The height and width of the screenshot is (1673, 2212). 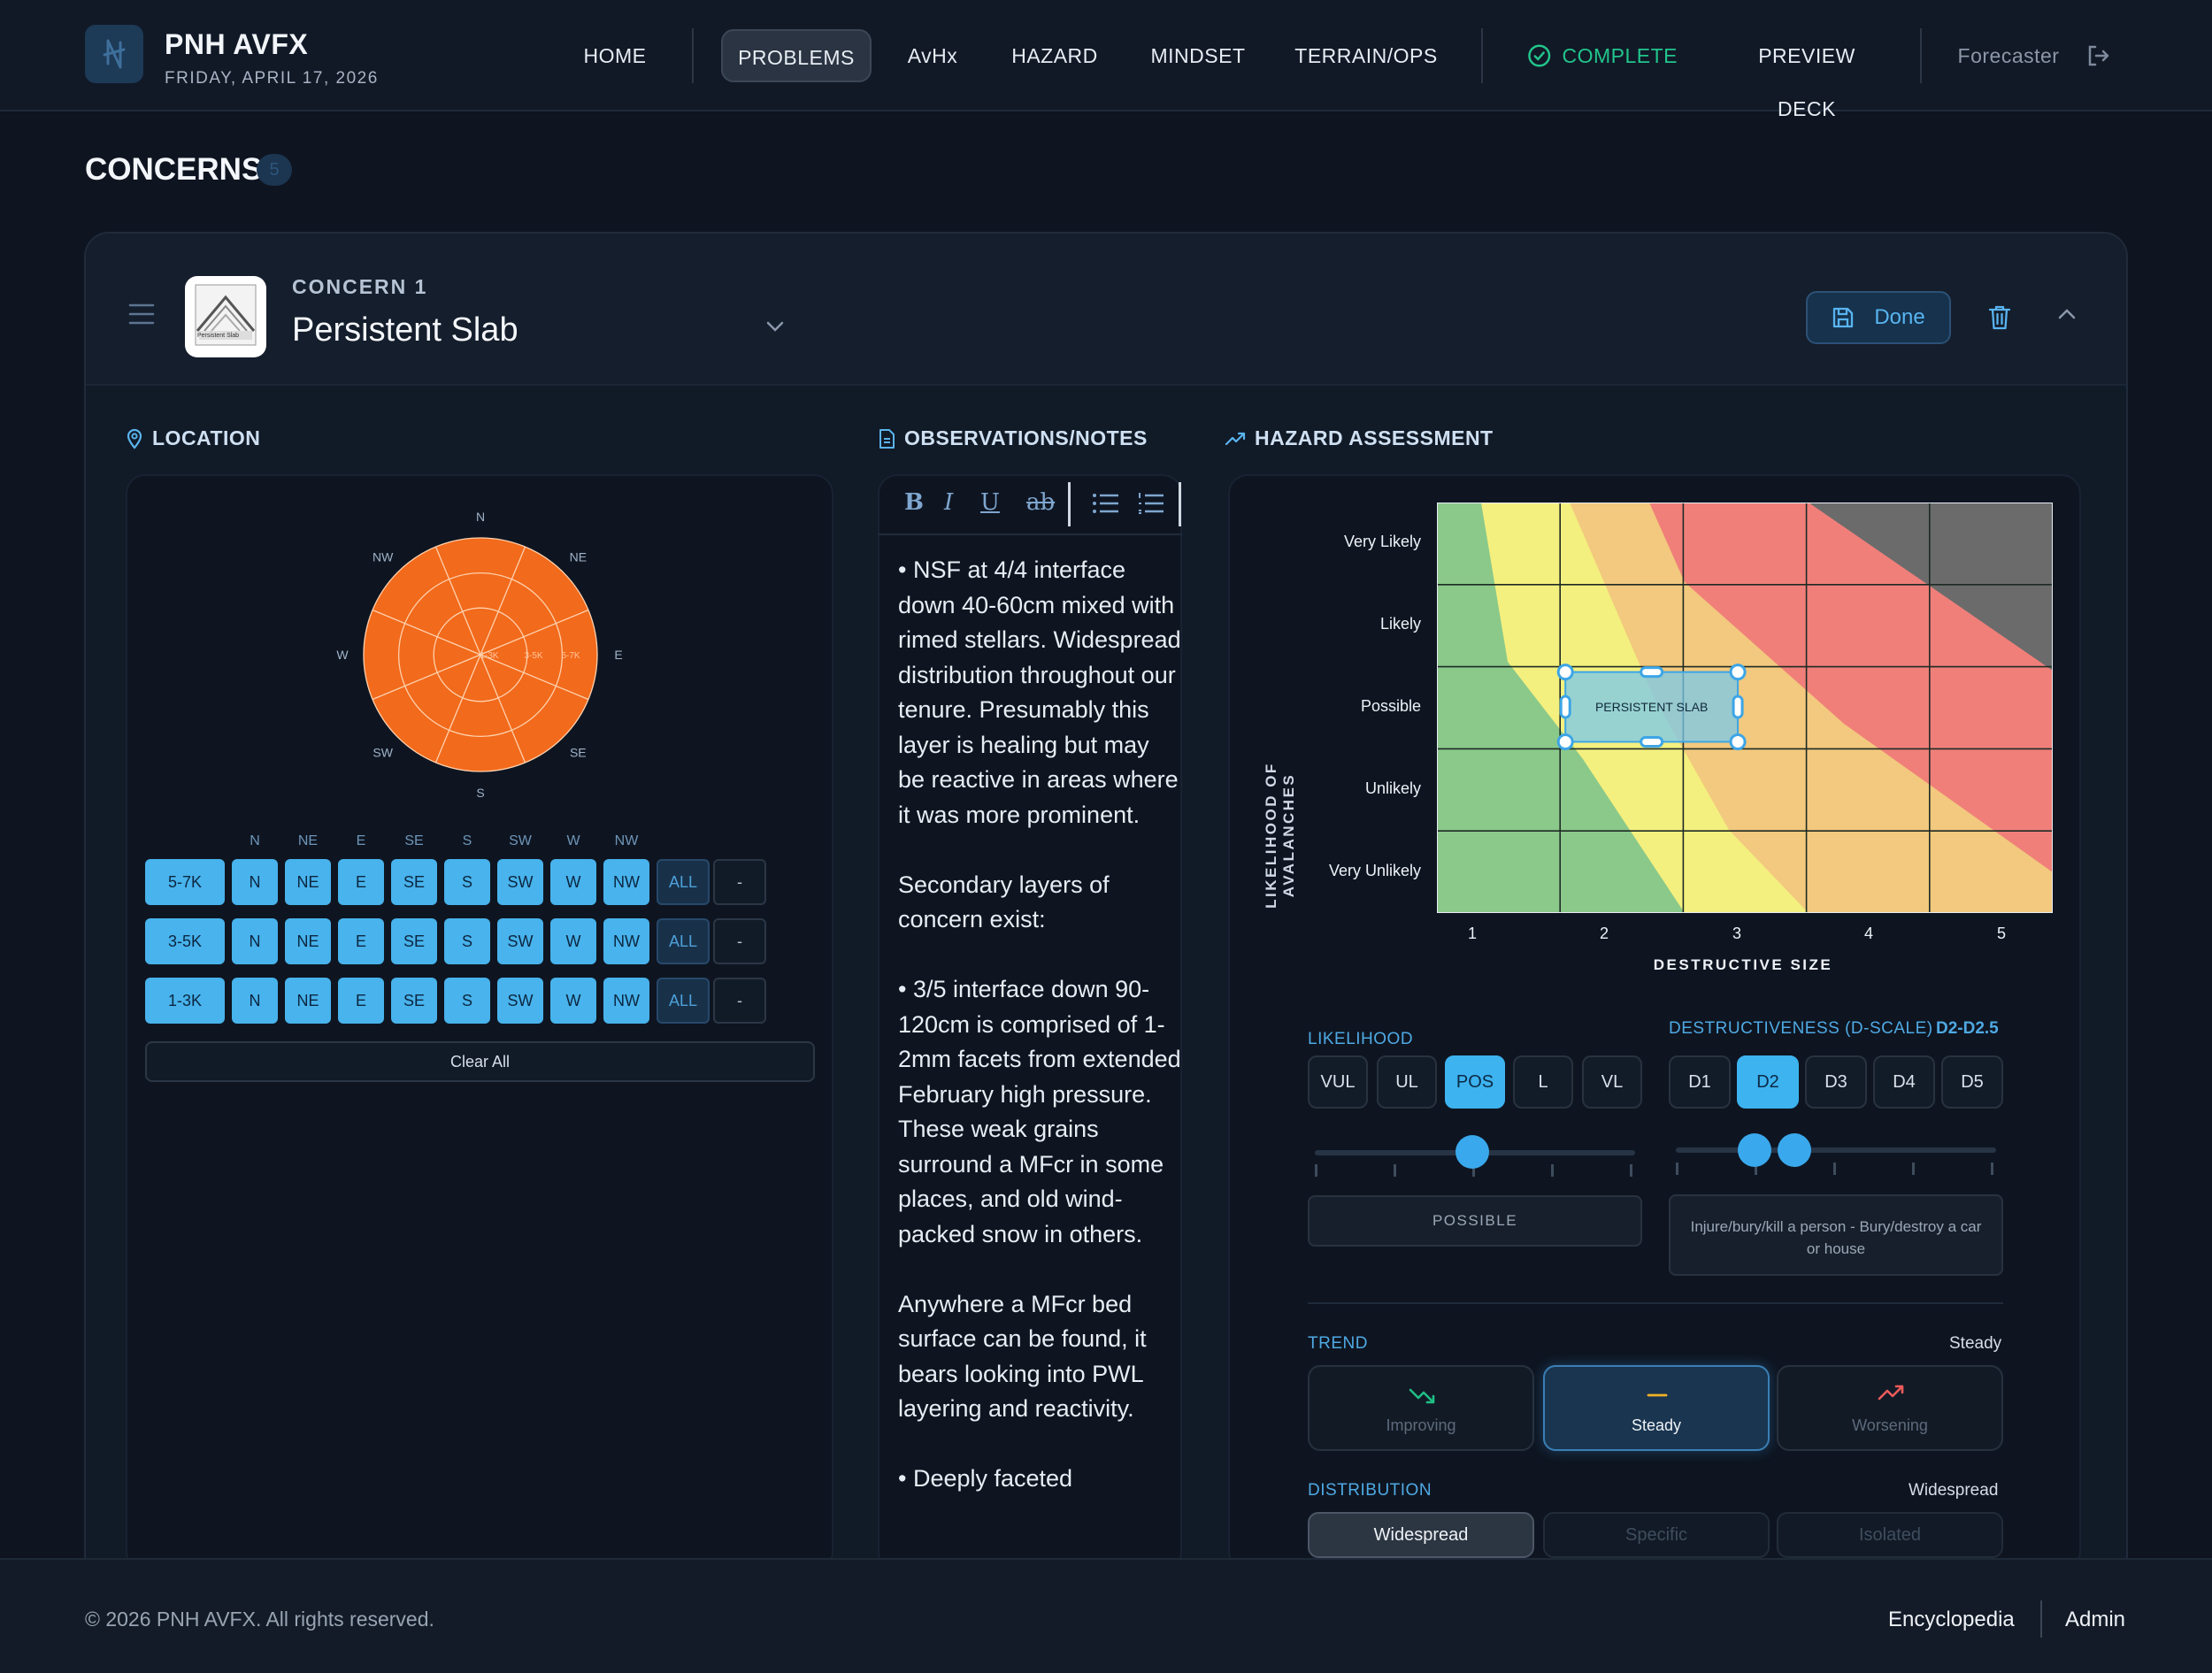 I want to click on aspect-elevation-rose: N NE E SE S SW W NW 1-3K 3-5K 5-7K, so click(x=480, y=655).